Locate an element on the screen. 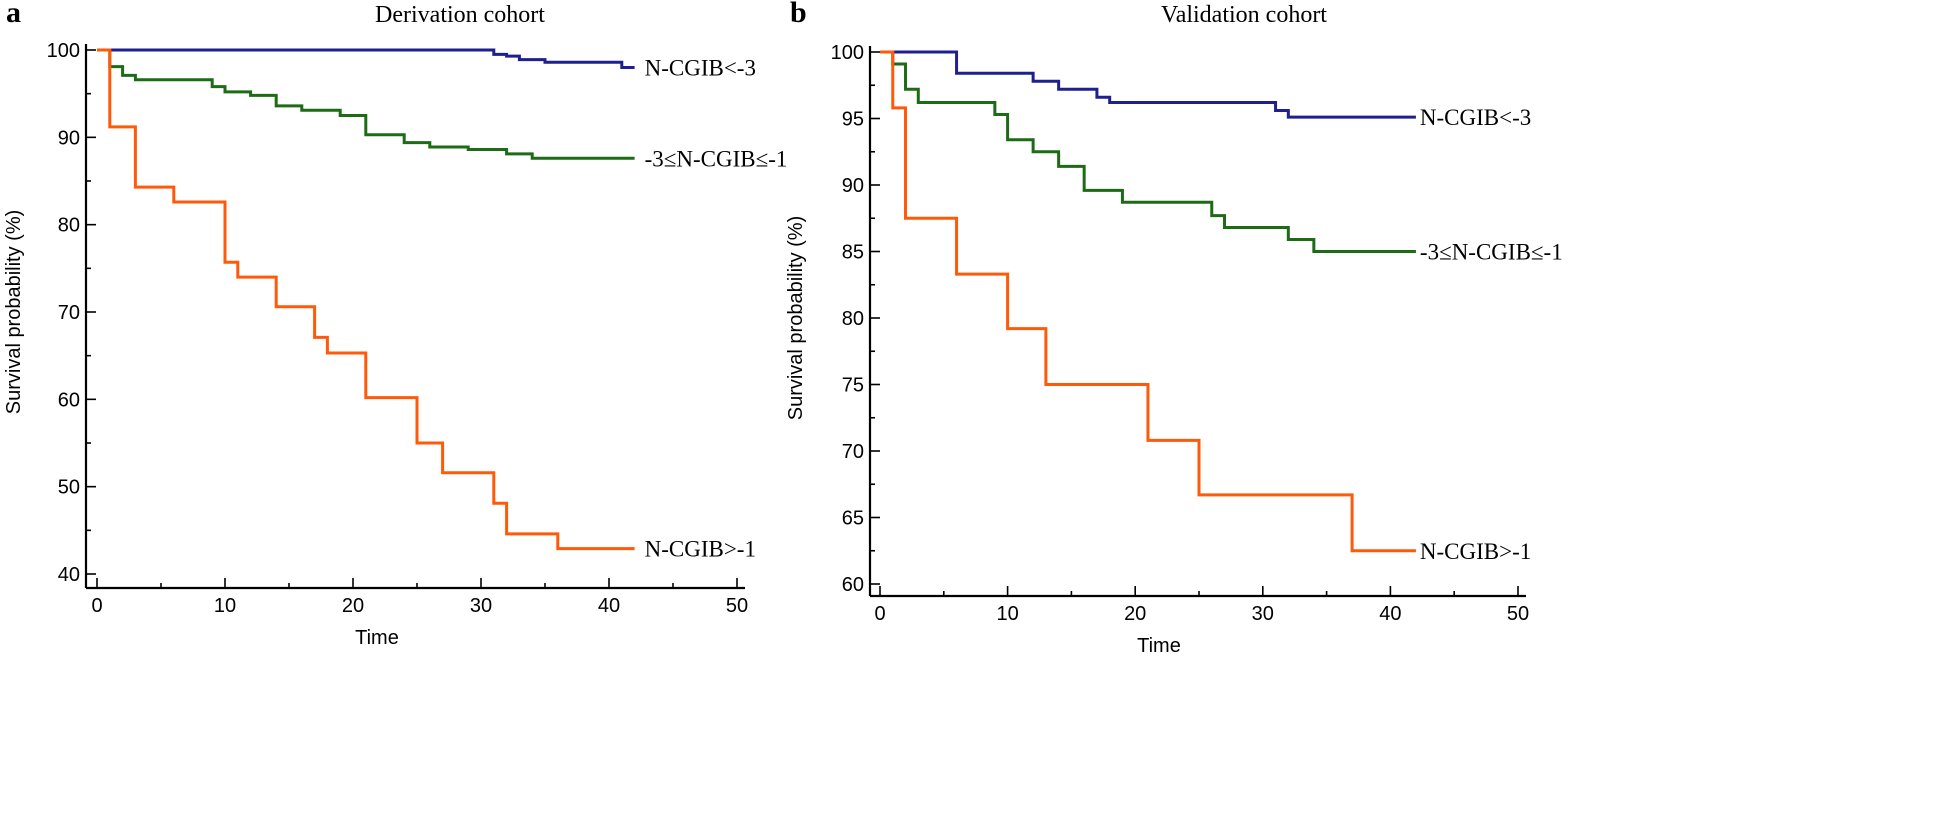 The width and height of the screenshot is (1960, 816). chart-title: Derivation cohort is located at coordinates (460, 15).